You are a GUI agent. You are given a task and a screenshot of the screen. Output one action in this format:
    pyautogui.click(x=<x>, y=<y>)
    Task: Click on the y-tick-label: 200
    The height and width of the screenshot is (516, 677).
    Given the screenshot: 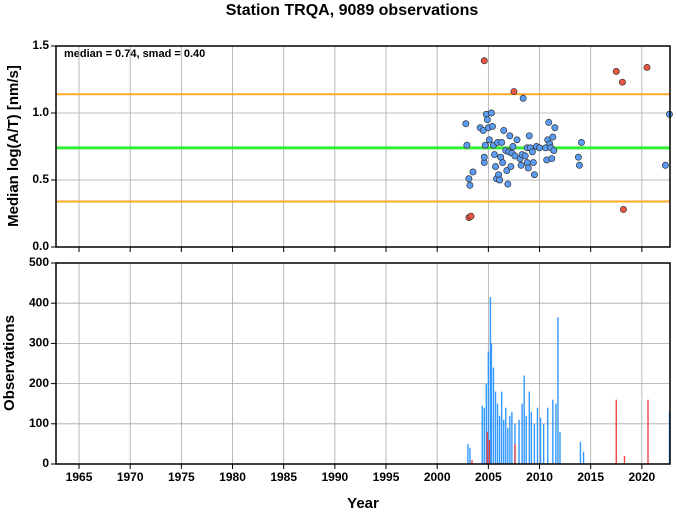 What is the action you would take?
    pyautogui.click(x=39, y=383)
    